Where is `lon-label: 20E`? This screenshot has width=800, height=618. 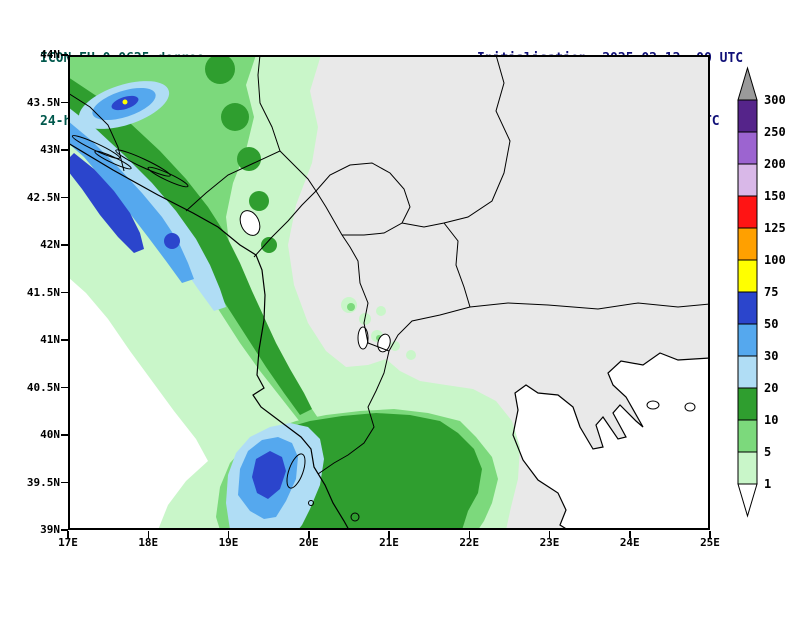 lon-label: 20E is located at coordinates (308, 542).